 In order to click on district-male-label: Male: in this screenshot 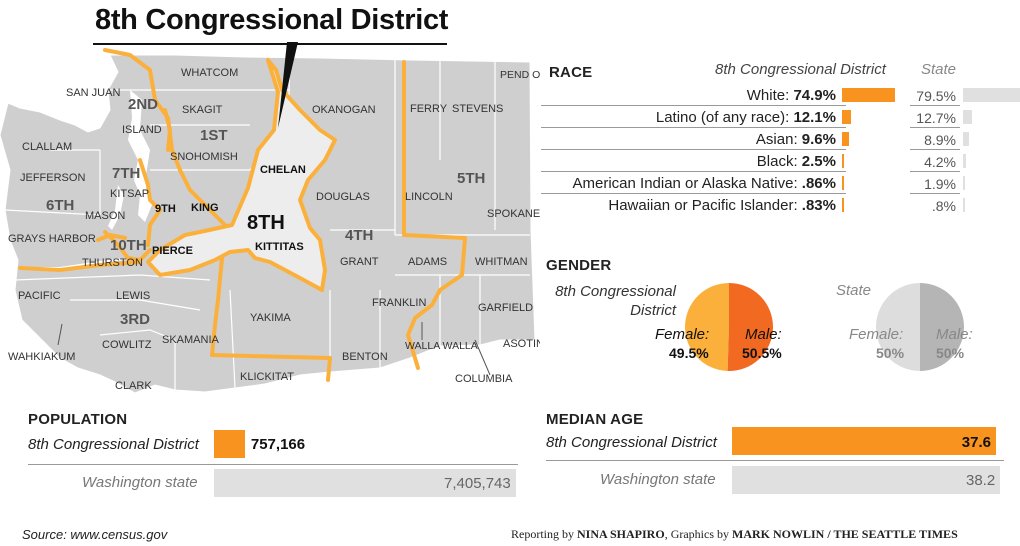, I will do `click(763, 334)`.